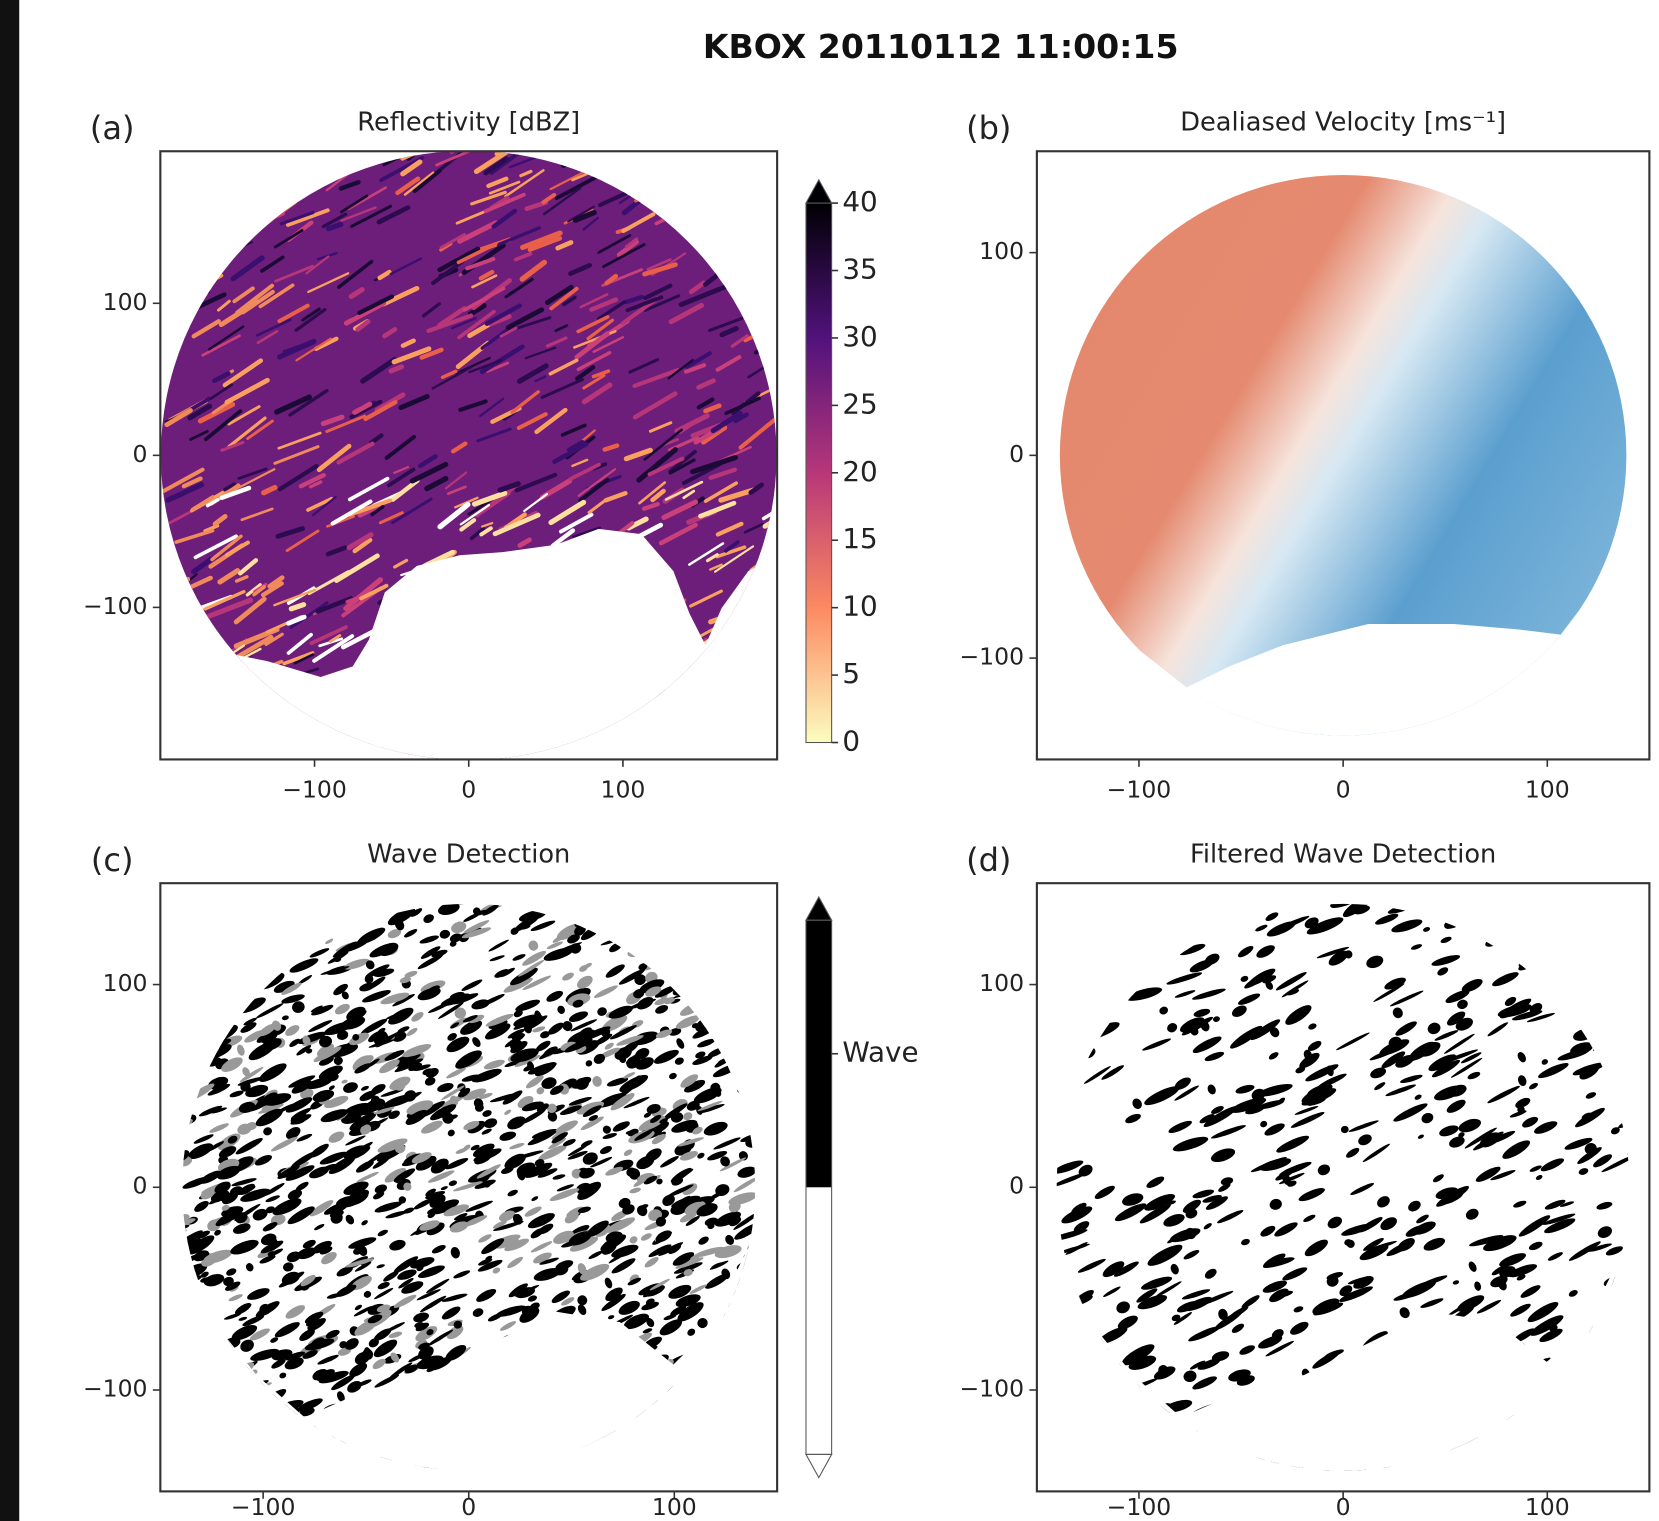 The width and height of the screenshot is (1659, 1521). Describe the element at coordinates (468, 1507) in the screenshot. I see `x-tick-label: 0` at that location.